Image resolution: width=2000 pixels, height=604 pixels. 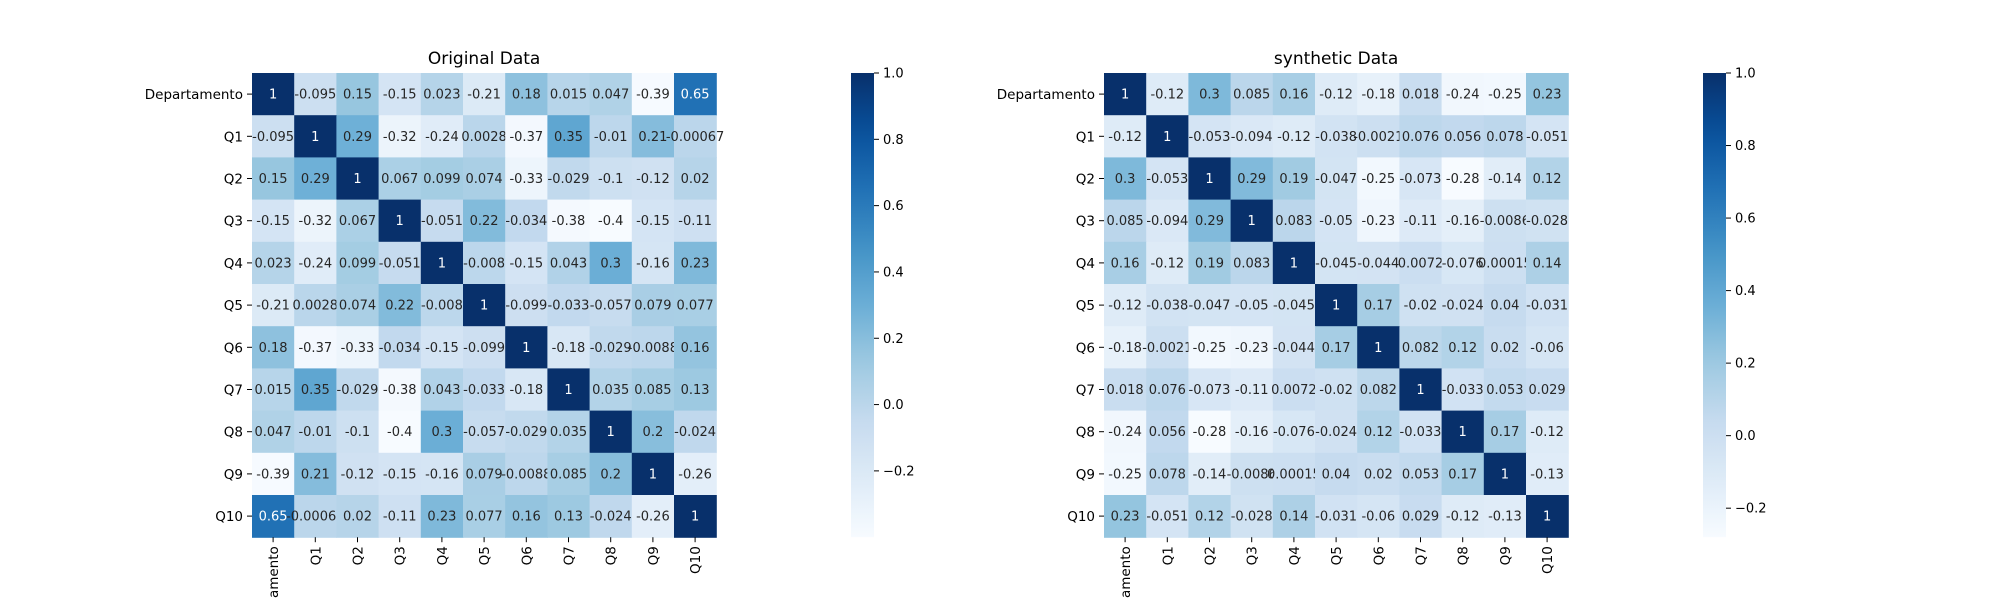 What do you see at coordinates (1085, 222) in the screenshot?
I see `y-tick-label: Q3` at bounding box center [1085, 222].